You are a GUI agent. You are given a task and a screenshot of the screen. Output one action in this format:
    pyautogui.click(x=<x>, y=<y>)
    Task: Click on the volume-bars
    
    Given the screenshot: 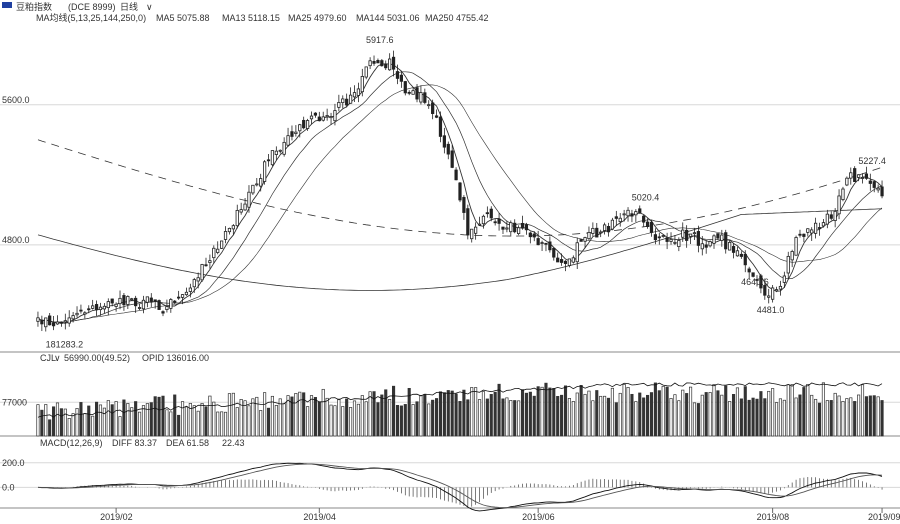 What is the action you would take?
    pyautogui.click(x=460, y=409)
    